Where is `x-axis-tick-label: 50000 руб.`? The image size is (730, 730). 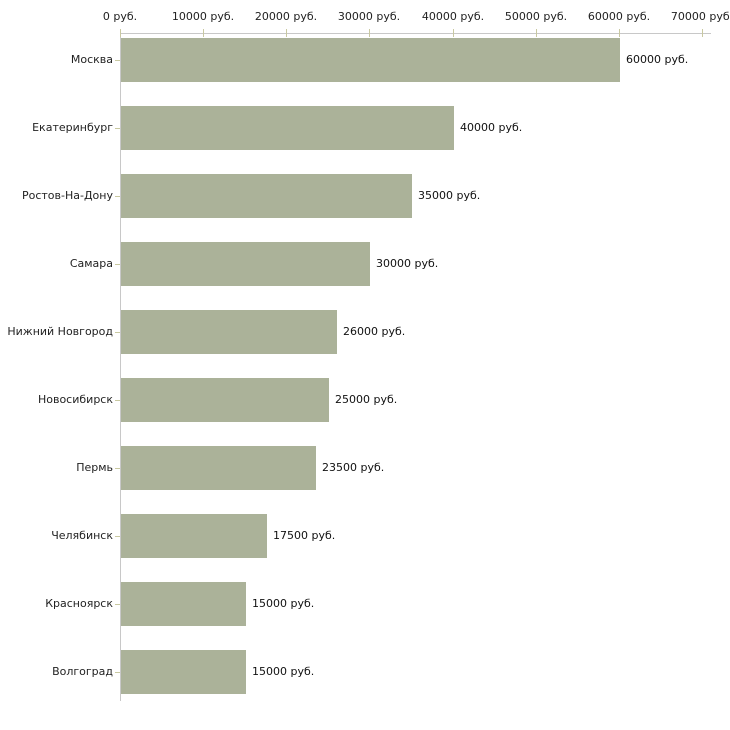 x-axis-tick-label: 50000 руб. is located at coordinates (536, 16).